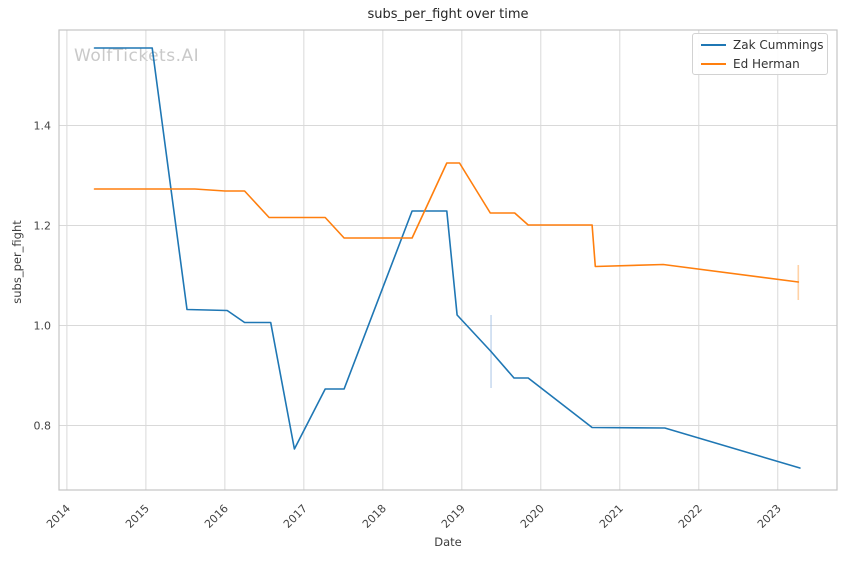 The image size is (844, 561). What do you see at coordinates (713, 44) in the screenshot?
I see `legend-line-swatch-blue` at bounding box center [713, 44].